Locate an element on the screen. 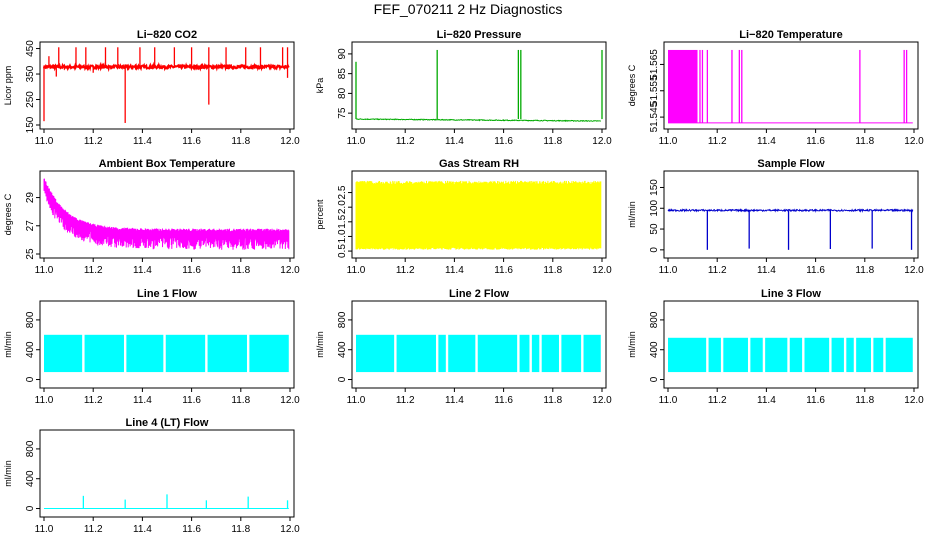  y-tick-label: 51.565 is located at coordinates (654, 64).